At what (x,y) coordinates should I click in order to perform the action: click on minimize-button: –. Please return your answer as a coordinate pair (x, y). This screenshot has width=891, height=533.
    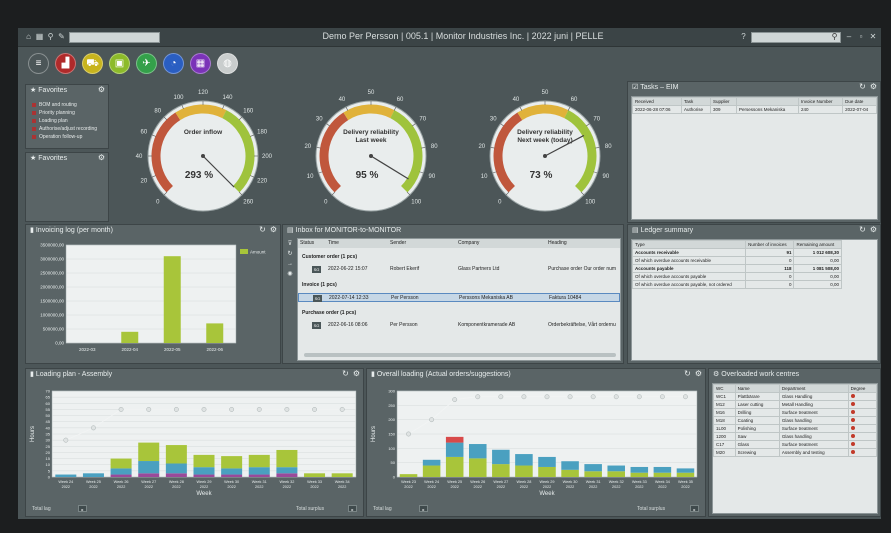
    Looking at the image, I should click on (849, 36).